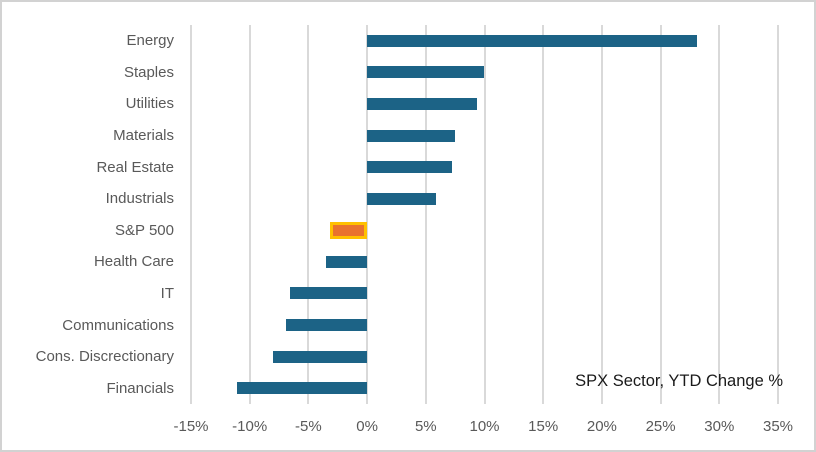 The image size is (816, 452). Describe the element at coordinates (778, 426) in the screenshot. I see `x-axis-tick-label: 35%` at that location.